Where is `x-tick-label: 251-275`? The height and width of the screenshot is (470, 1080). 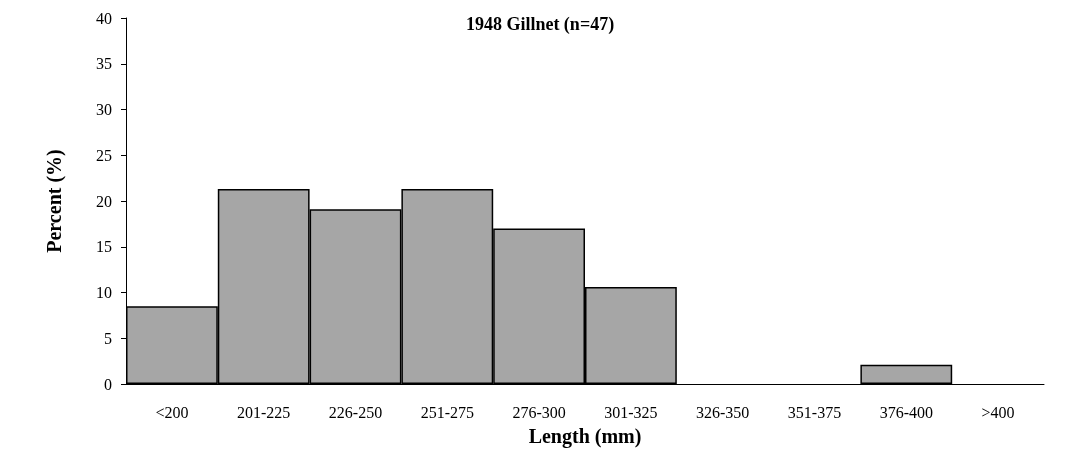 x-tick-label: 251-275 is located at coordinates (447, 412).